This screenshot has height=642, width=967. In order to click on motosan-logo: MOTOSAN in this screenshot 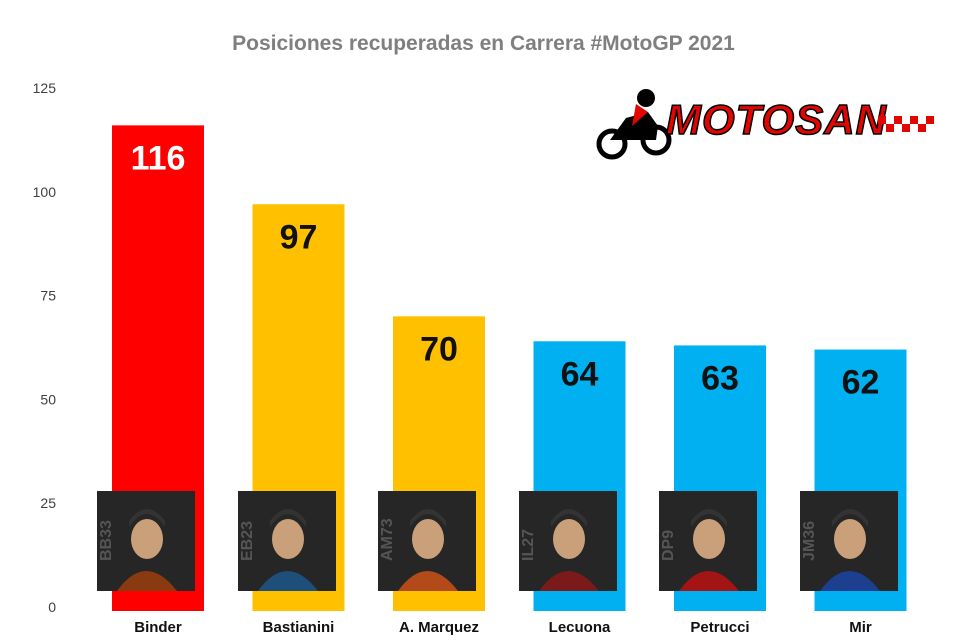, I will do `click(771, 122)`.